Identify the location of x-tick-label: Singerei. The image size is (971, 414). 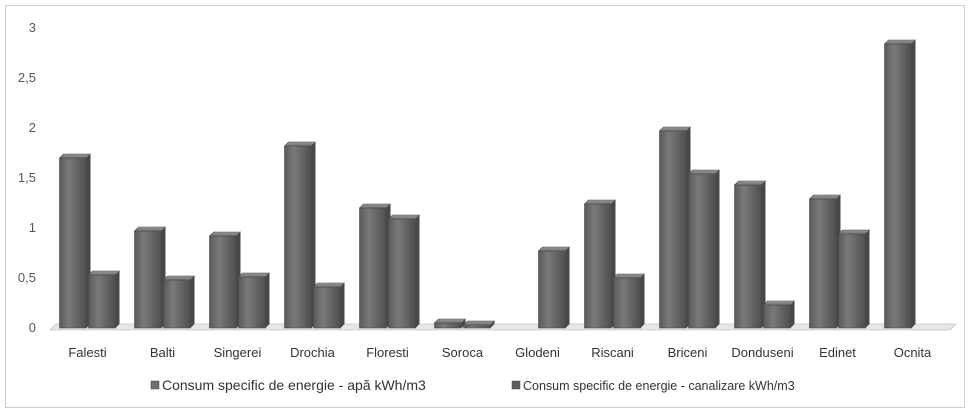
(238, 352).